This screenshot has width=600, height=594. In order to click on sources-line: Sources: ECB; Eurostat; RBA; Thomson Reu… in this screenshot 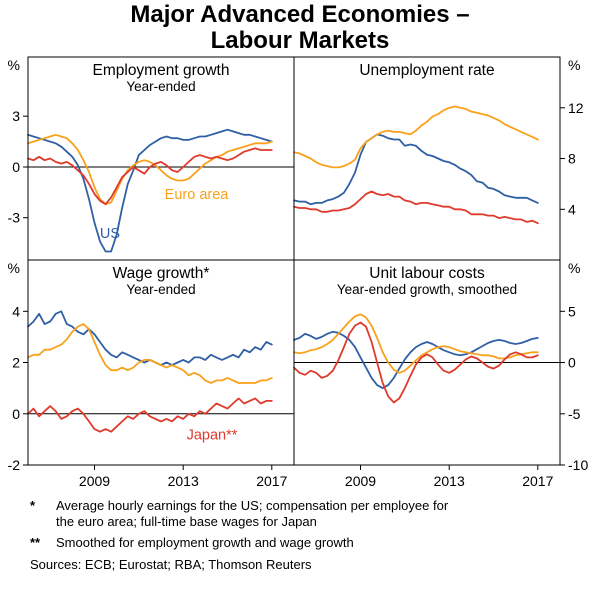, I will do `click(171, 564)`.